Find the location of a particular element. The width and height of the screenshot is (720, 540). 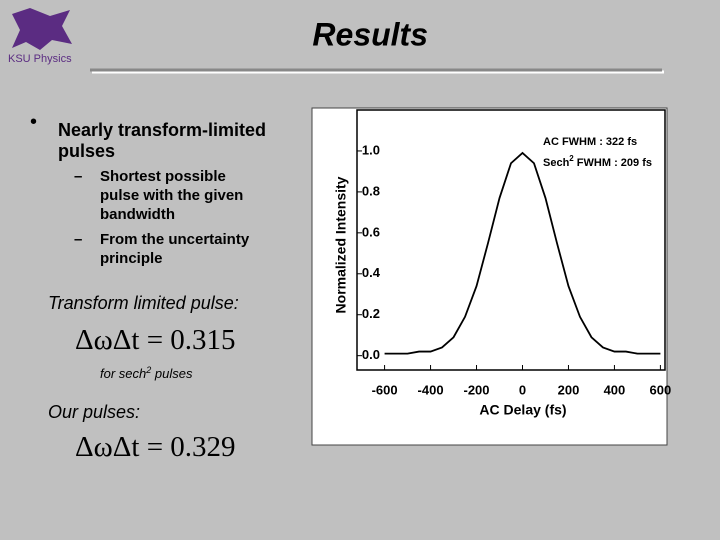

annotation-text: FWHM : 209 fs is located at coordinates (613, 163).